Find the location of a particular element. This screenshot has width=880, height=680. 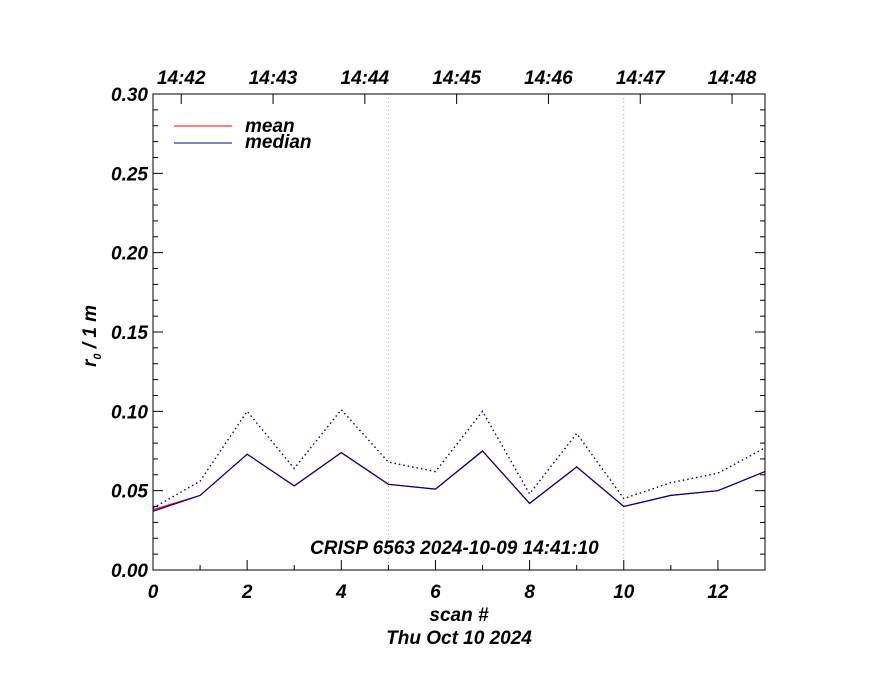

x-tick-label: 2 is located at coordinates (247, 592).